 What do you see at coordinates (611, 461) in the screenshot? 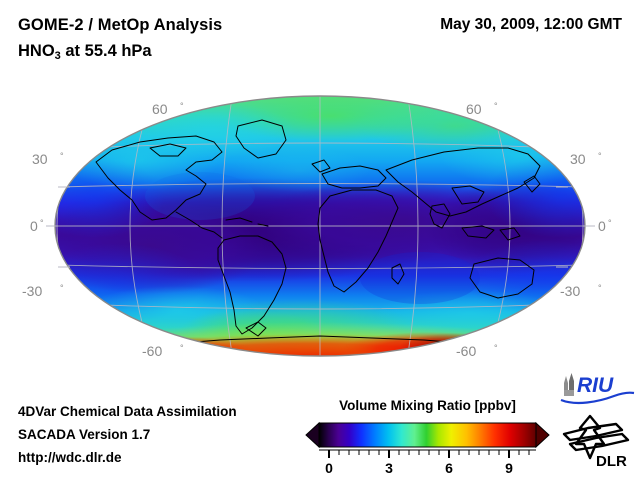
I see `dlr-wordmark: DLR` at bounding box center [611, 461].